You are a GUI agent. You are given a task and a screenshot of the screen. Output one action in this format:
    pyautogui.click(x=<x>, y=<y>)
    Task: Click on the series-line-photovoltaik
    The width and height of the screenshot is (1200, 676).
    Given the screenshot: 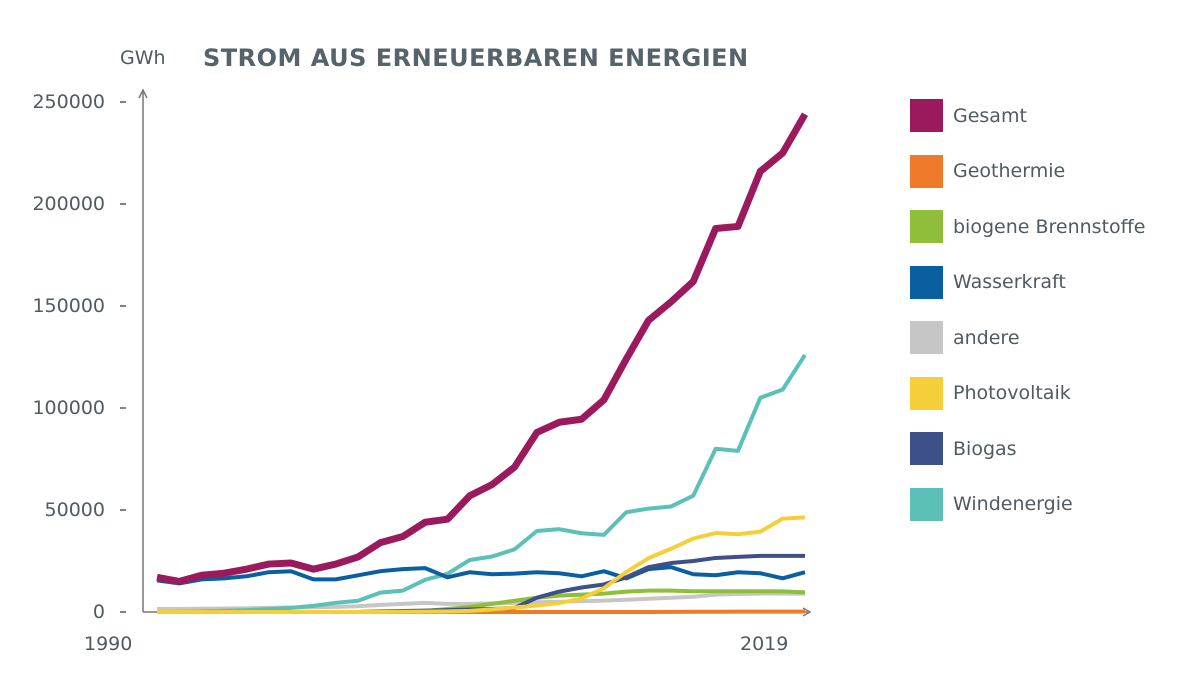 What is the action you would take?
    pyautogui.click(x=481, y=564)
    